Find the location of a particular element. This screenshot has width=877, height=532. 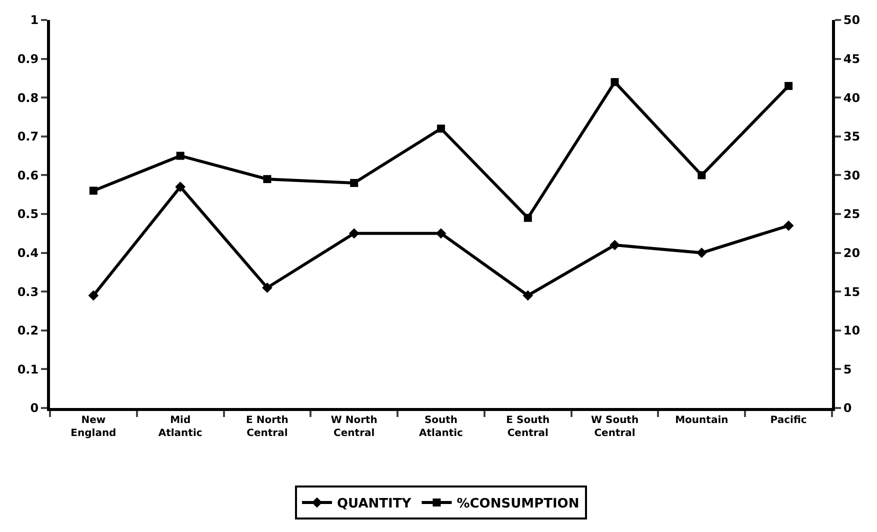

legend-label: %CONSUMPTION is located at coordinates (518, 504).